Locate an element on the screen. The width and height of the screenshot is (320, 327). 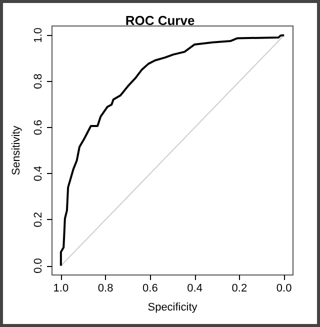
x-axis-title: Specificity is located at coordinates (173, 308).